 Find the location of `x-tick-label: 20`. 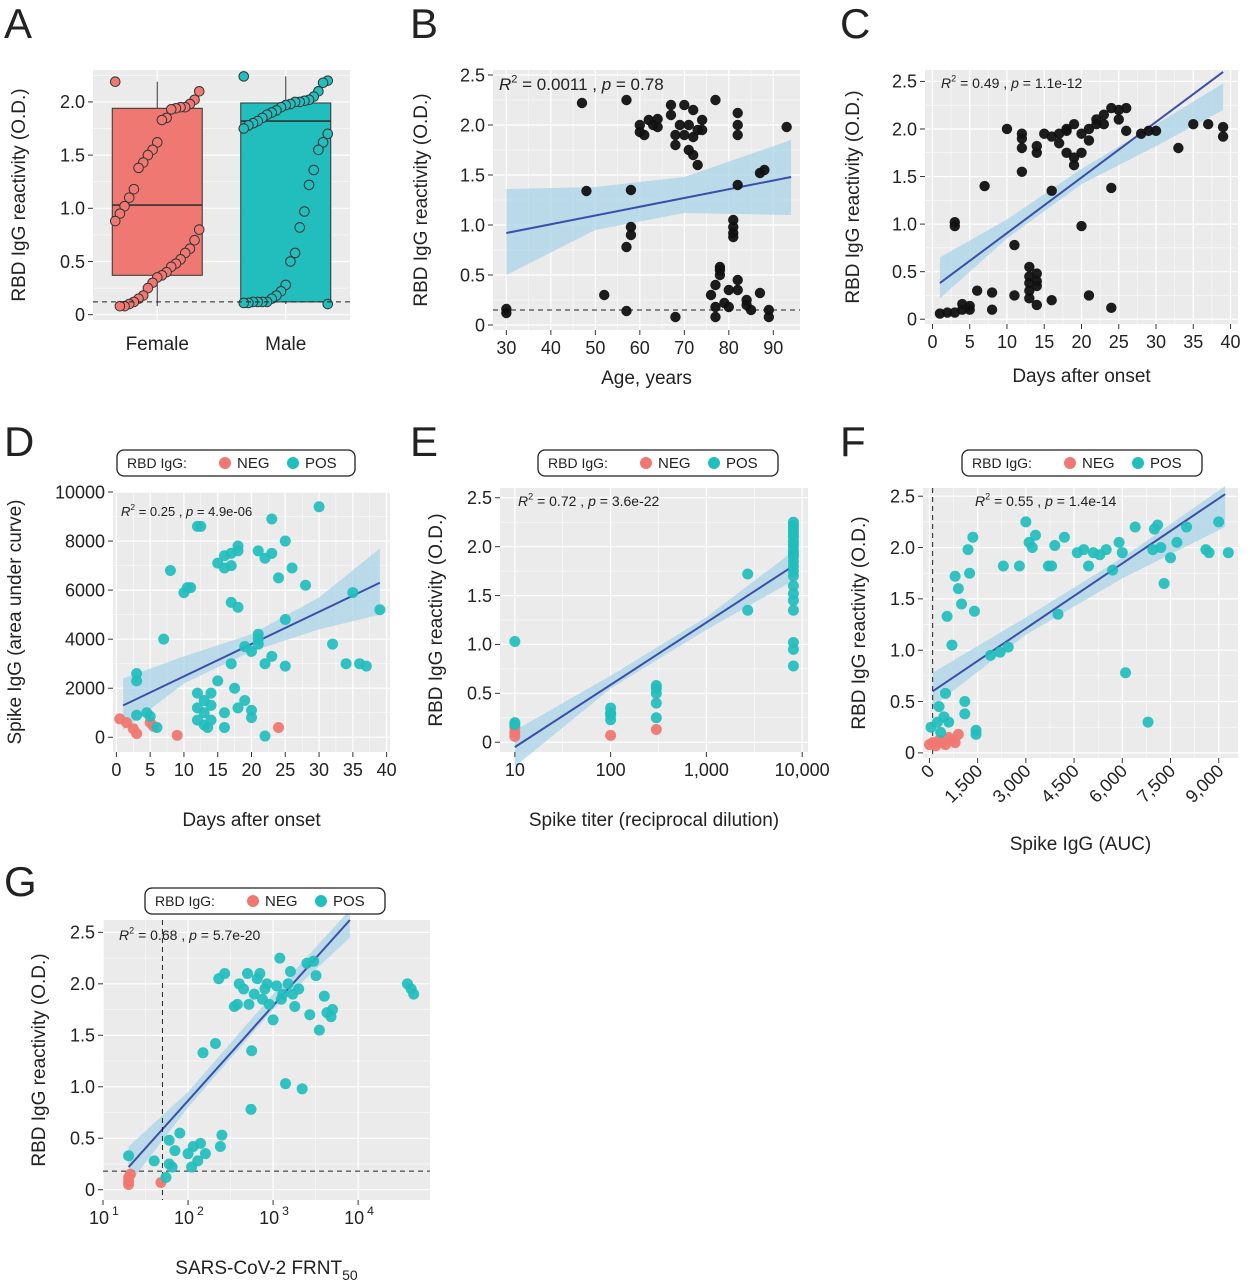

x-tick-label: 20 is located at coordinates (1081, 342).